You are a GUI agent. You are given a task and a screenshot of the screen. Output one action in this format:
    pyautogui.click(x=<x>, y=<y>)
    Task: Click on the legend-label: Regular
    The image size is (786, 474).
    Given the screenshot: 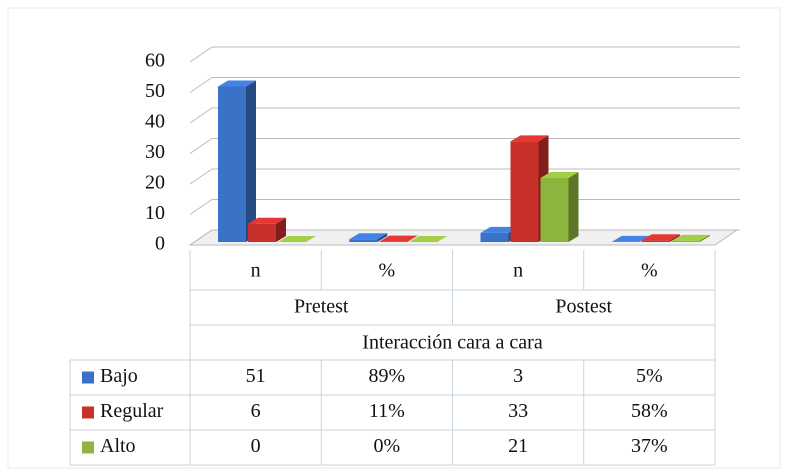 What is the action you would take?
    pyautogui.click(x=132, y=411)
    